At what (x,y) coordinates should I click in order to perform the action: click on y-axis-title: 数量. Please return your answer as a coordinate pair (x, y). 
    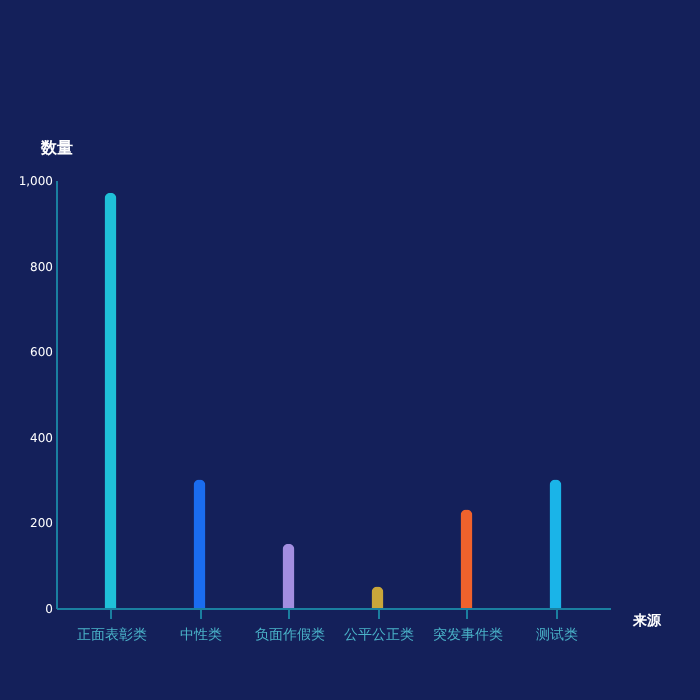
    Looking at the image, I should click on (56, 148).